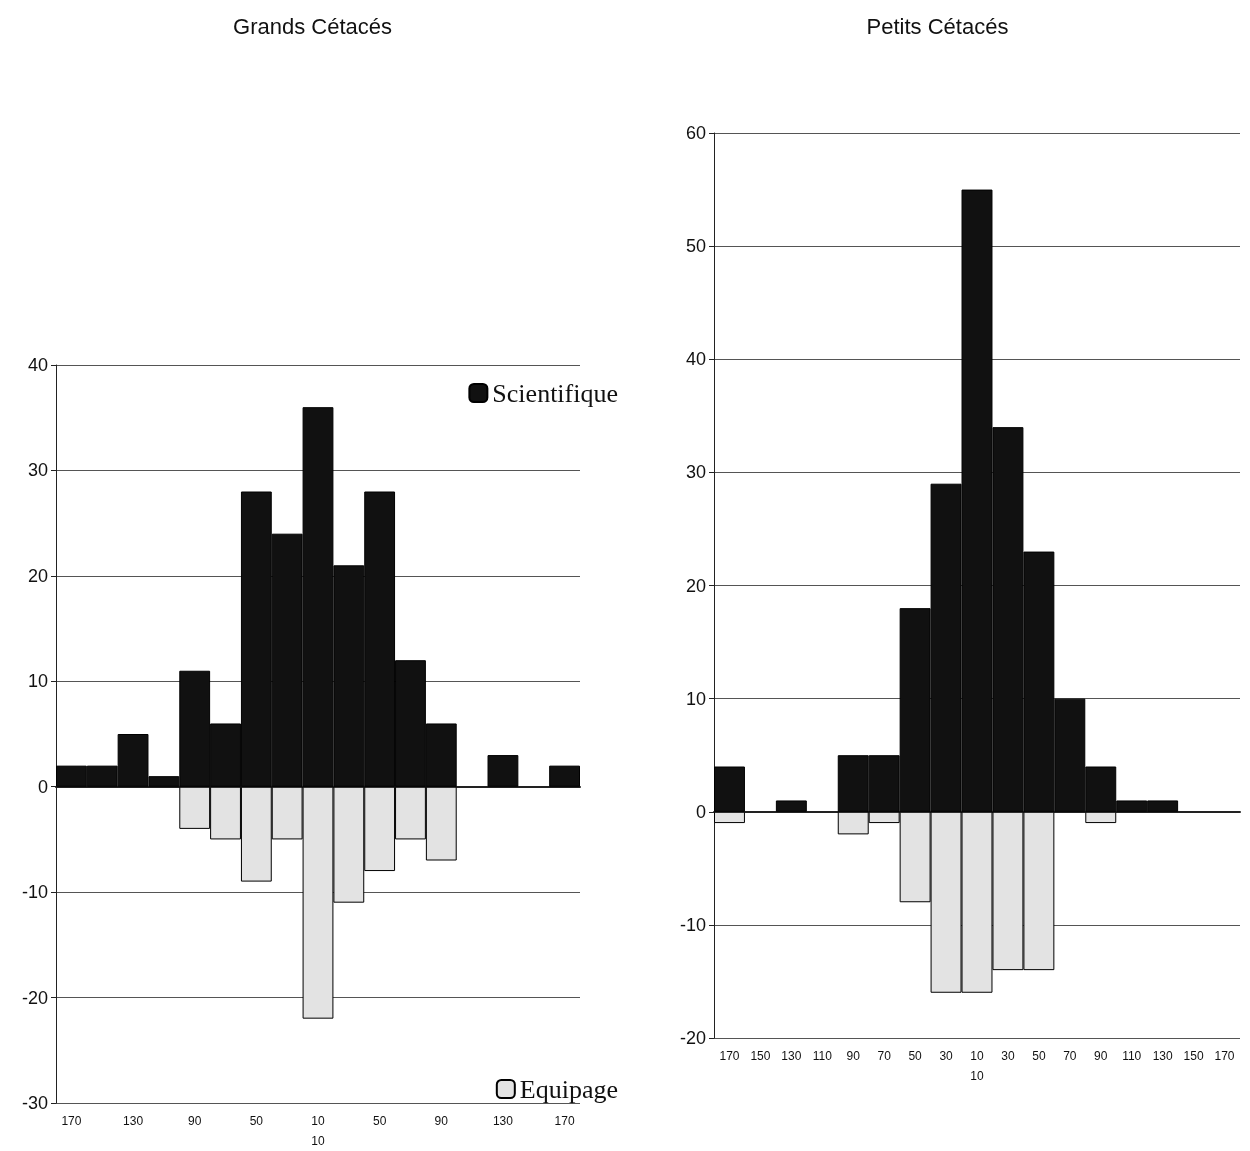  What do you see at coordinates (312, 26) in the screenshot?
I see `chart-title: Grands Cétacés` at bounding box center [312, 26].